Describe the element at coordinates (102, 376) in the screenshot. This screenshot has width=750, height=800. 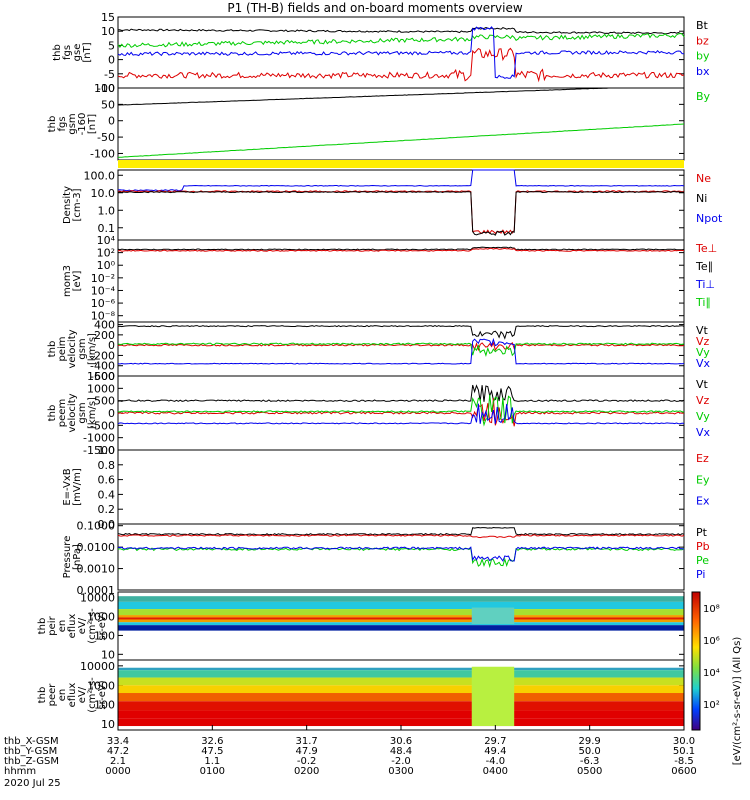
I see `y-tick-label: -600` at that location.